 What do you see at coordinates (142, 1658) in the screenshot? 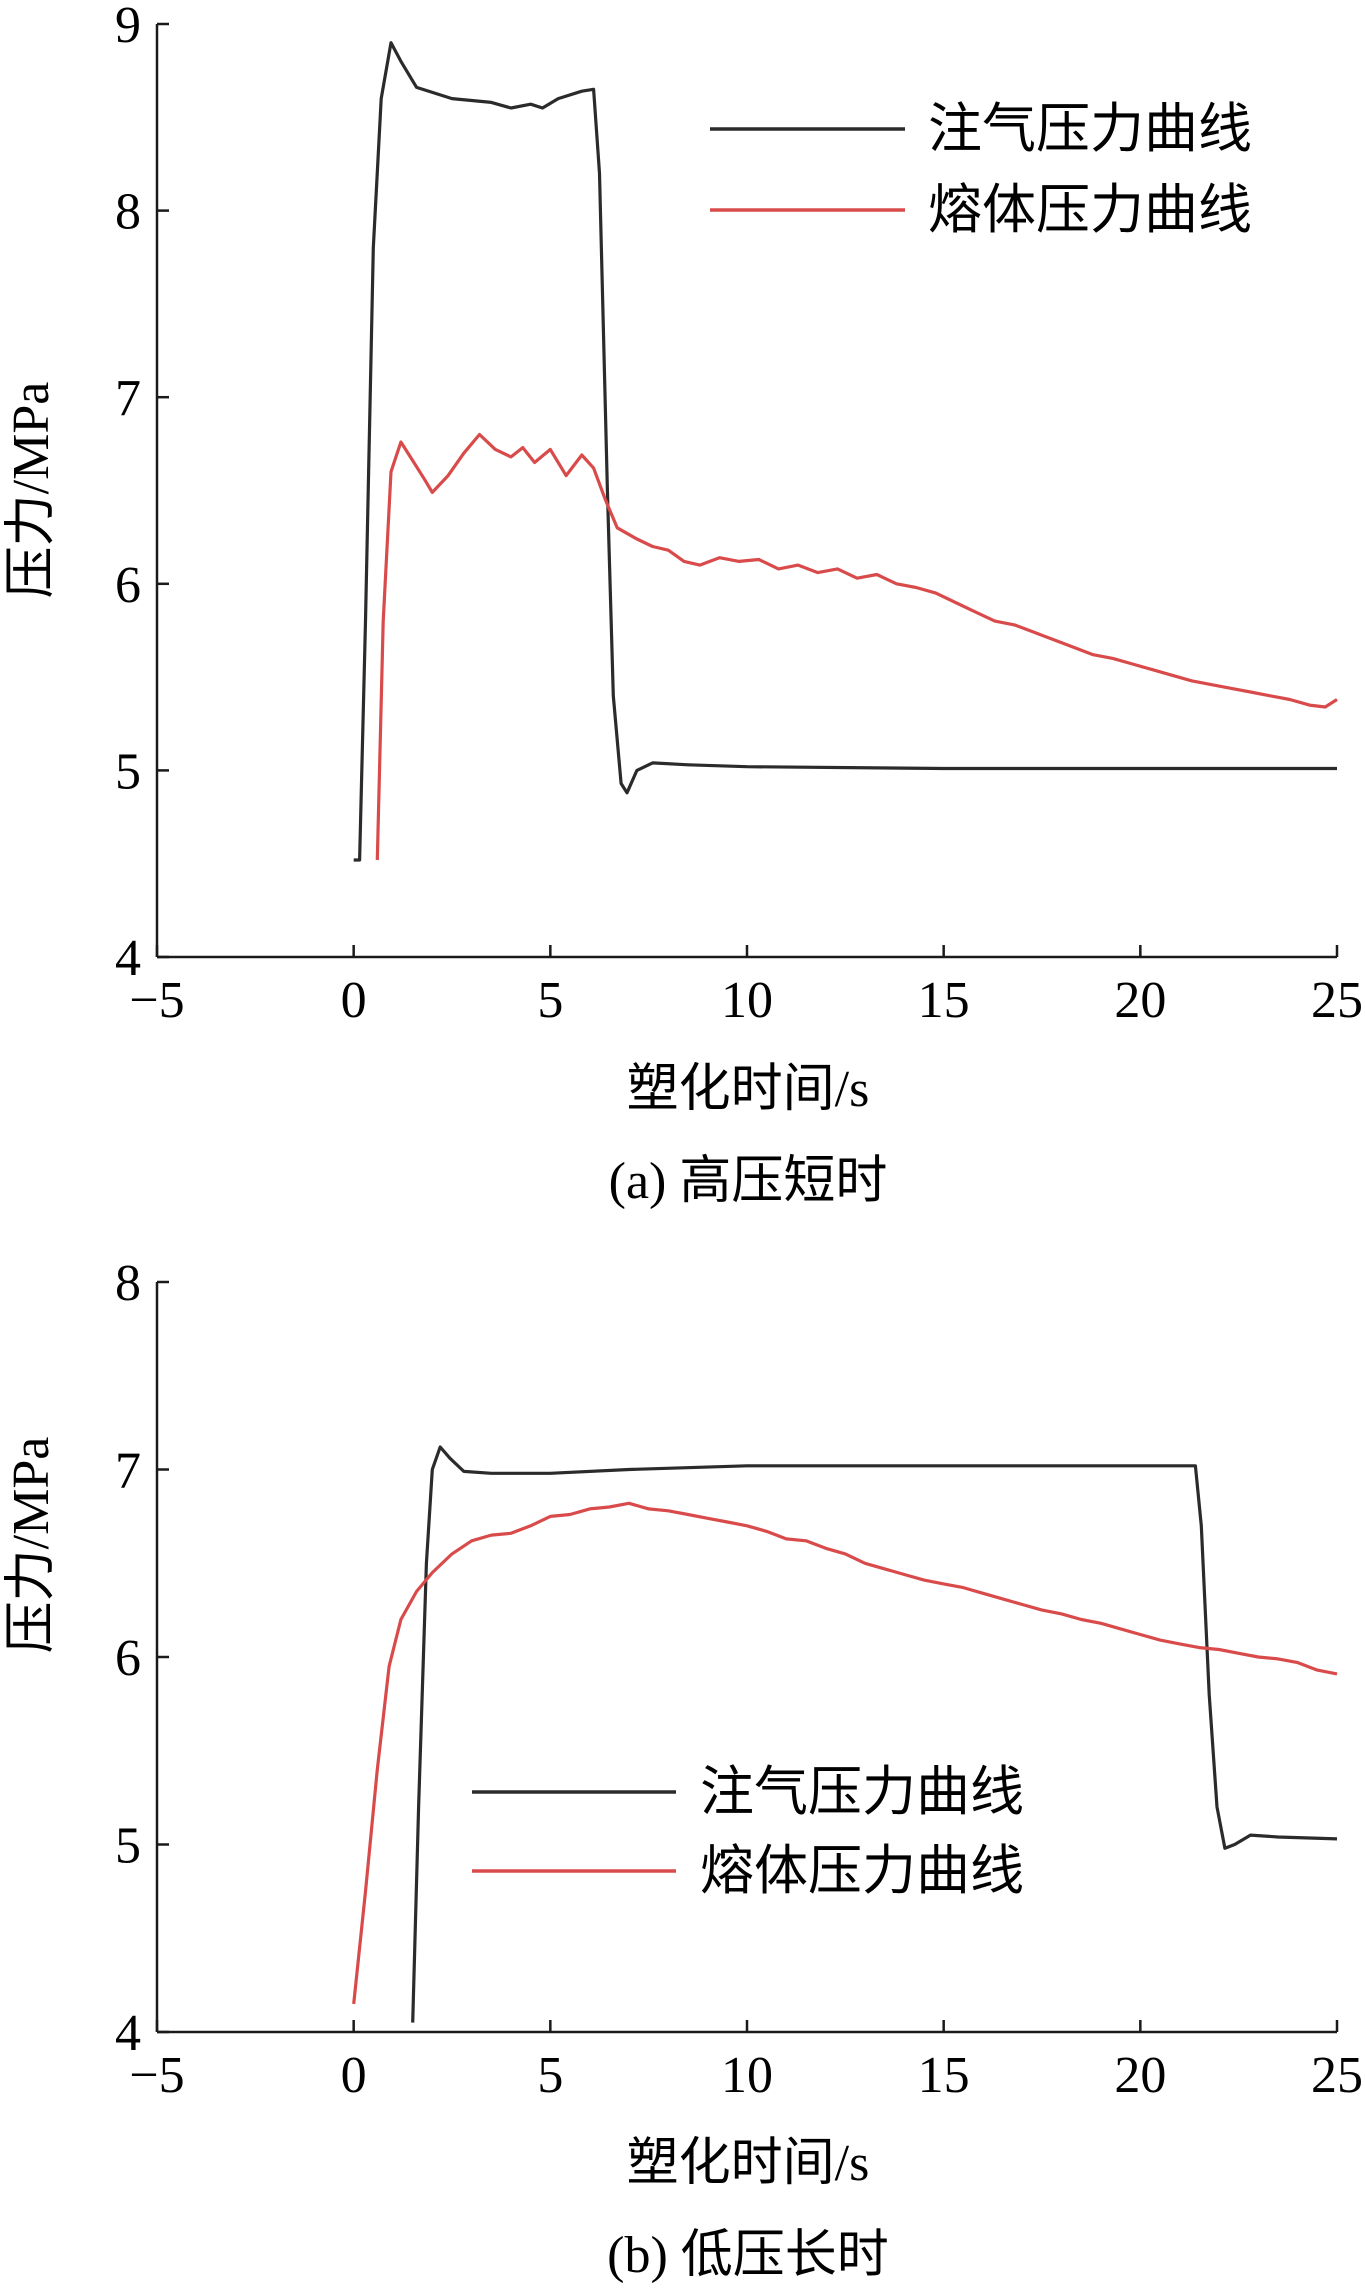
I see `panel-b-y-ticks: 4 5 6 7 8` at bounding box center [142, 1658].